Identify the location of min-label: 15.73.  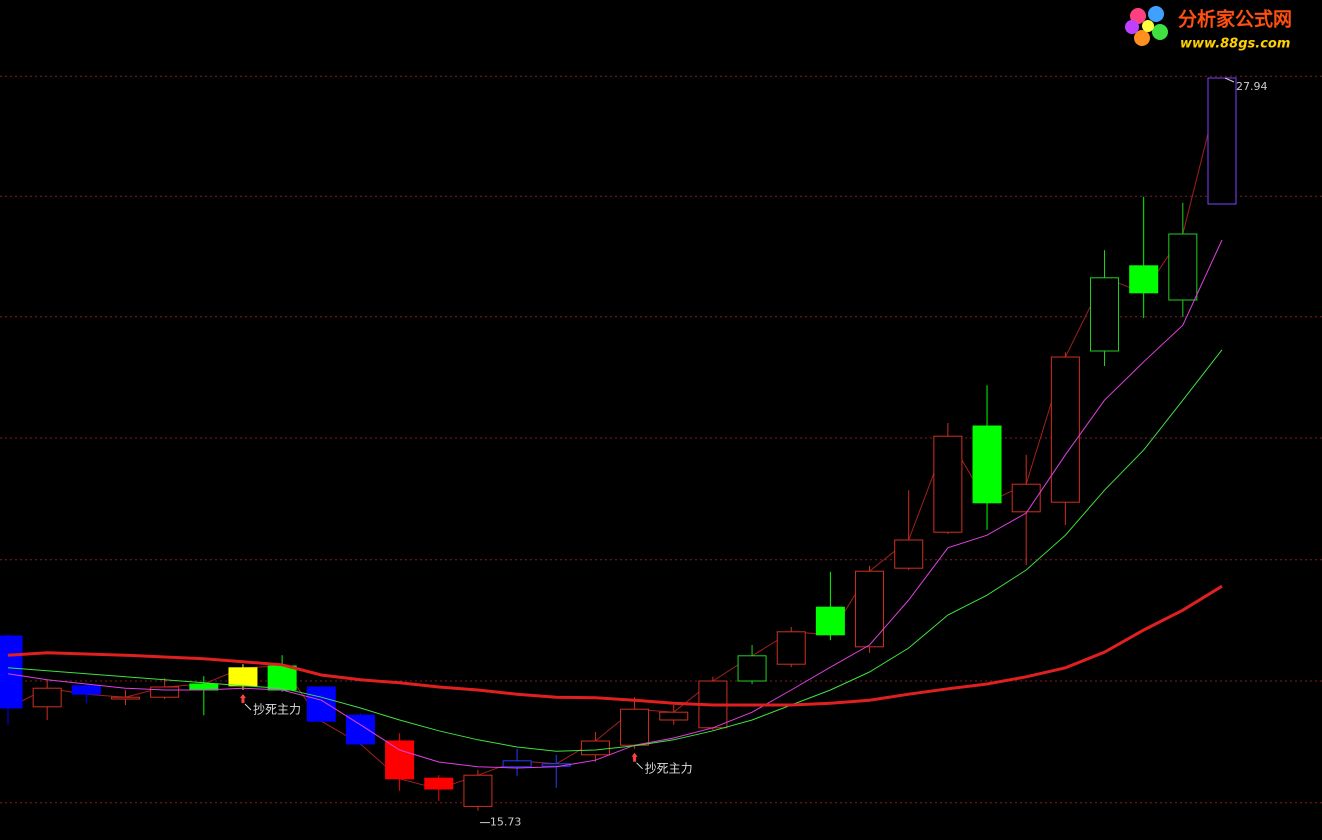
(506, 822).